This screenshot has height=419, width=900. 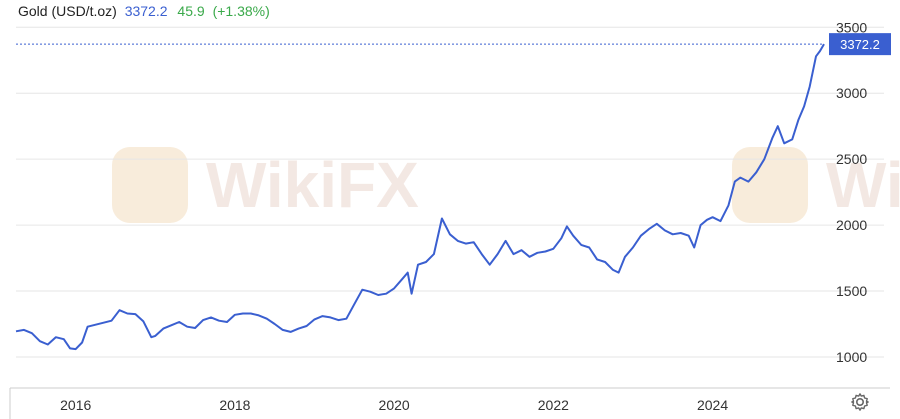 I want to click on y-tick-label: 3000, so click(x=851, y=93).